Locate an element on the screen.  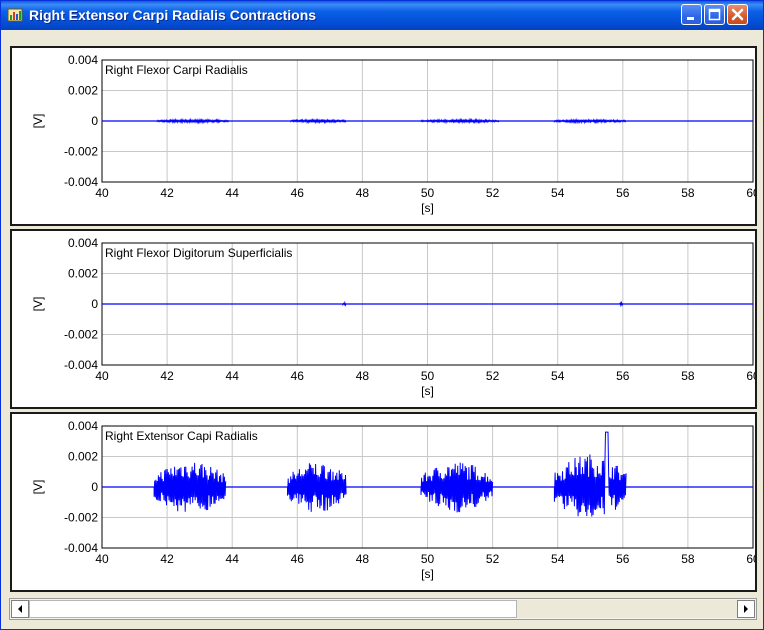
minimize-button is located at coordinates (691, 14).